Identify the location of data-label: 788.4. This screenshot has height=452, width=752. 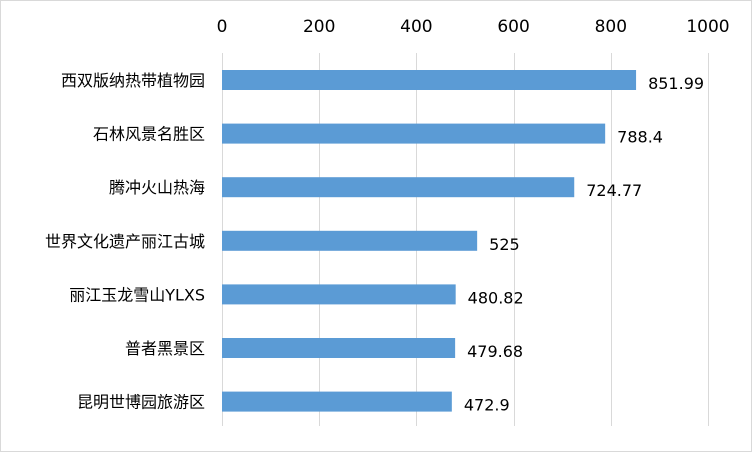
(640, 137).